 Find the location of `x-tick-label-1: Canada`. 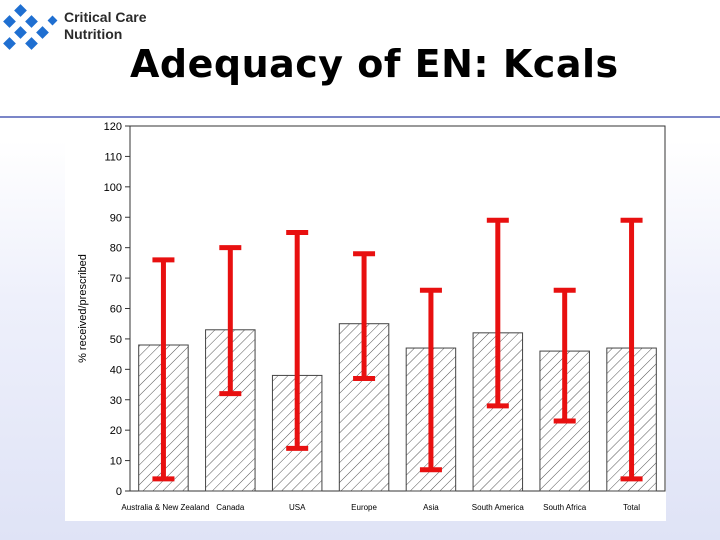

x-tick-label-1: Canada is located at coordinates (230, 507).